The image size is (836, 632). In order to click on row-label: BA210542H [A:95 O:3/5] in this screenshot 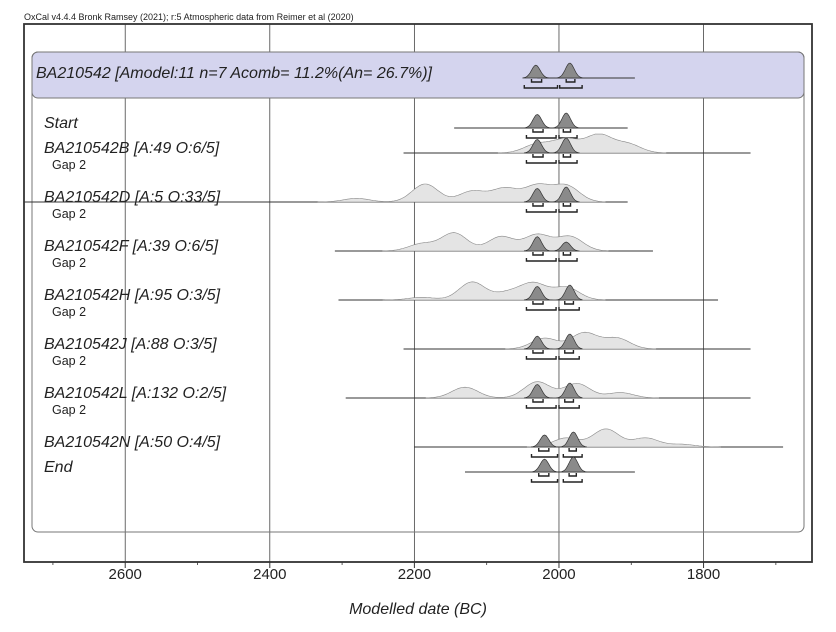, I will do `click(132, 295)`.